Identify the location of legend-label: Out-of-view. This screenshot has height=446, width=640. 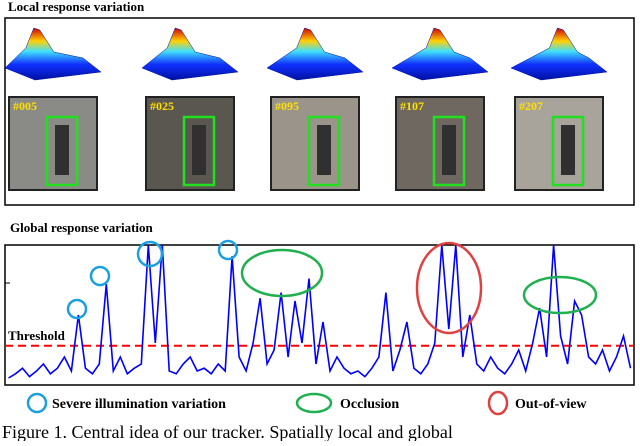
(551, 404).